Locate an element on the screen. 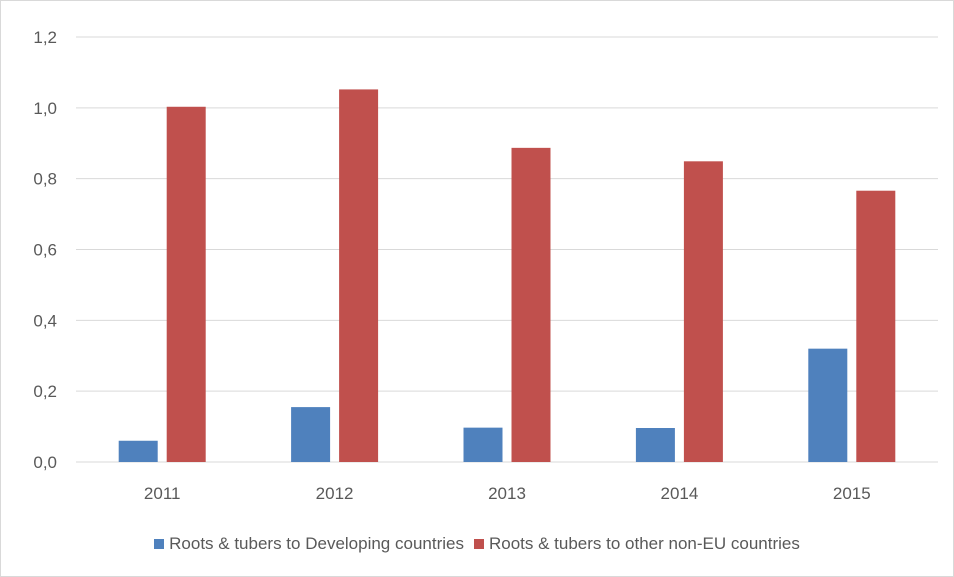  legend-item-non-eu: Roots & tubers to other non-EU countries is located at coordinates (636, 544).